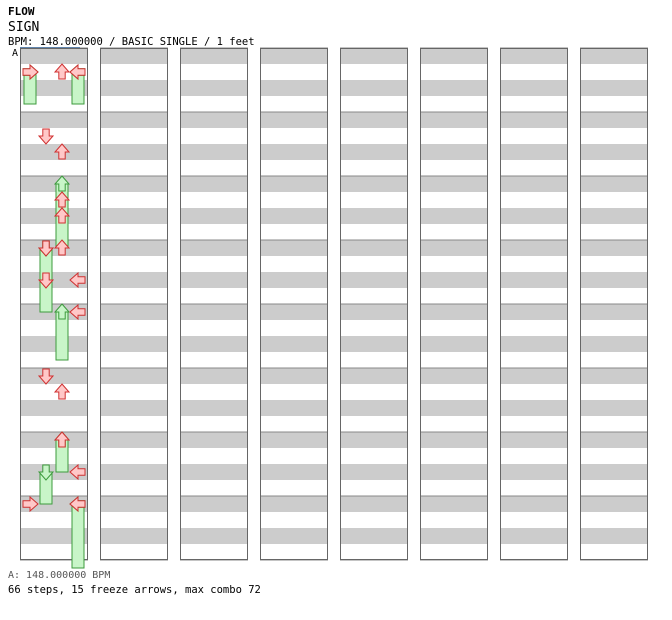 The width and height of the screenshot is (672, 620). Describe the element at coordinates (131, 42) in the screenshot. I see `chart-info: BPM: 148.000000 / BASIC SINGLE / 1 feet` at that location.